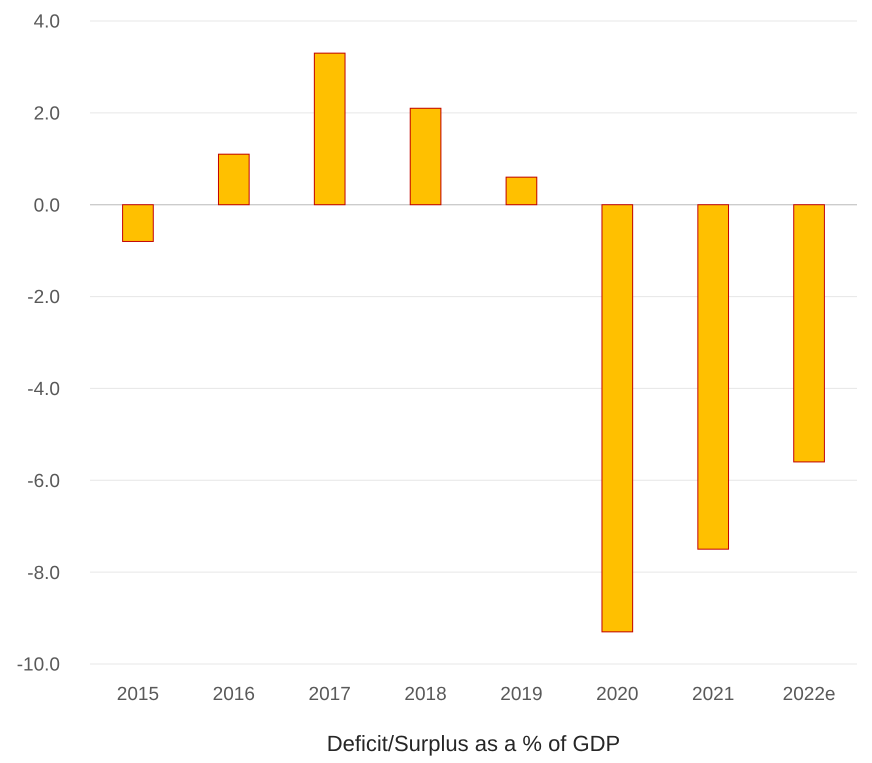  Describe the element at coordinates (47, 114) in the screenshot. I see `y-tick-label: 2.0` at that location.